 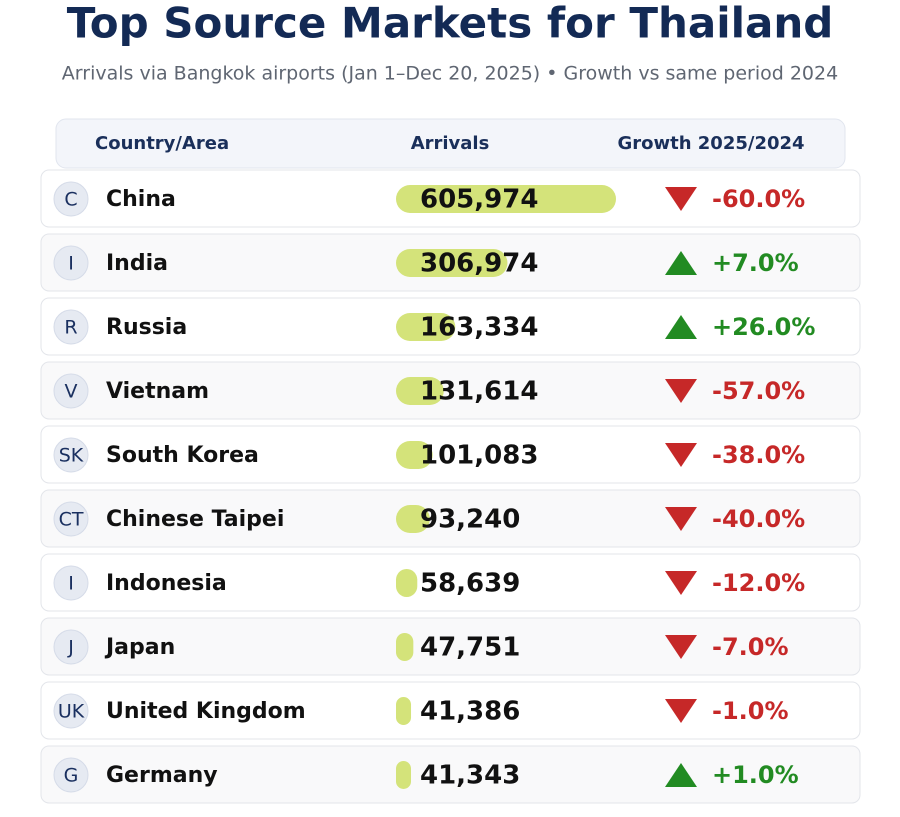 What do you see at coordinates (479, 392) in the screenshot?
I see `value-label: 131,614` at bounding box center [479, 392].